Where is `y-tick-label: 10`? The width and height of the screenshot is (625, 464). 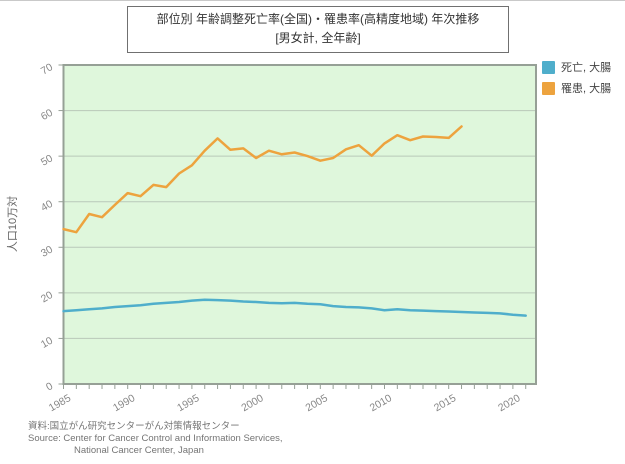
y-tick-label: 10 is located at coordinates (47, 343).